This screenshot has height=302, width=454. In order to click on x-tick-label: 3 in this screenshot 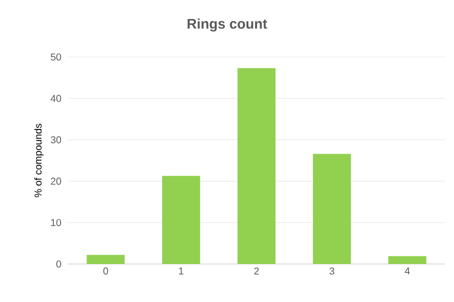, I will do `click(332, 271)`.